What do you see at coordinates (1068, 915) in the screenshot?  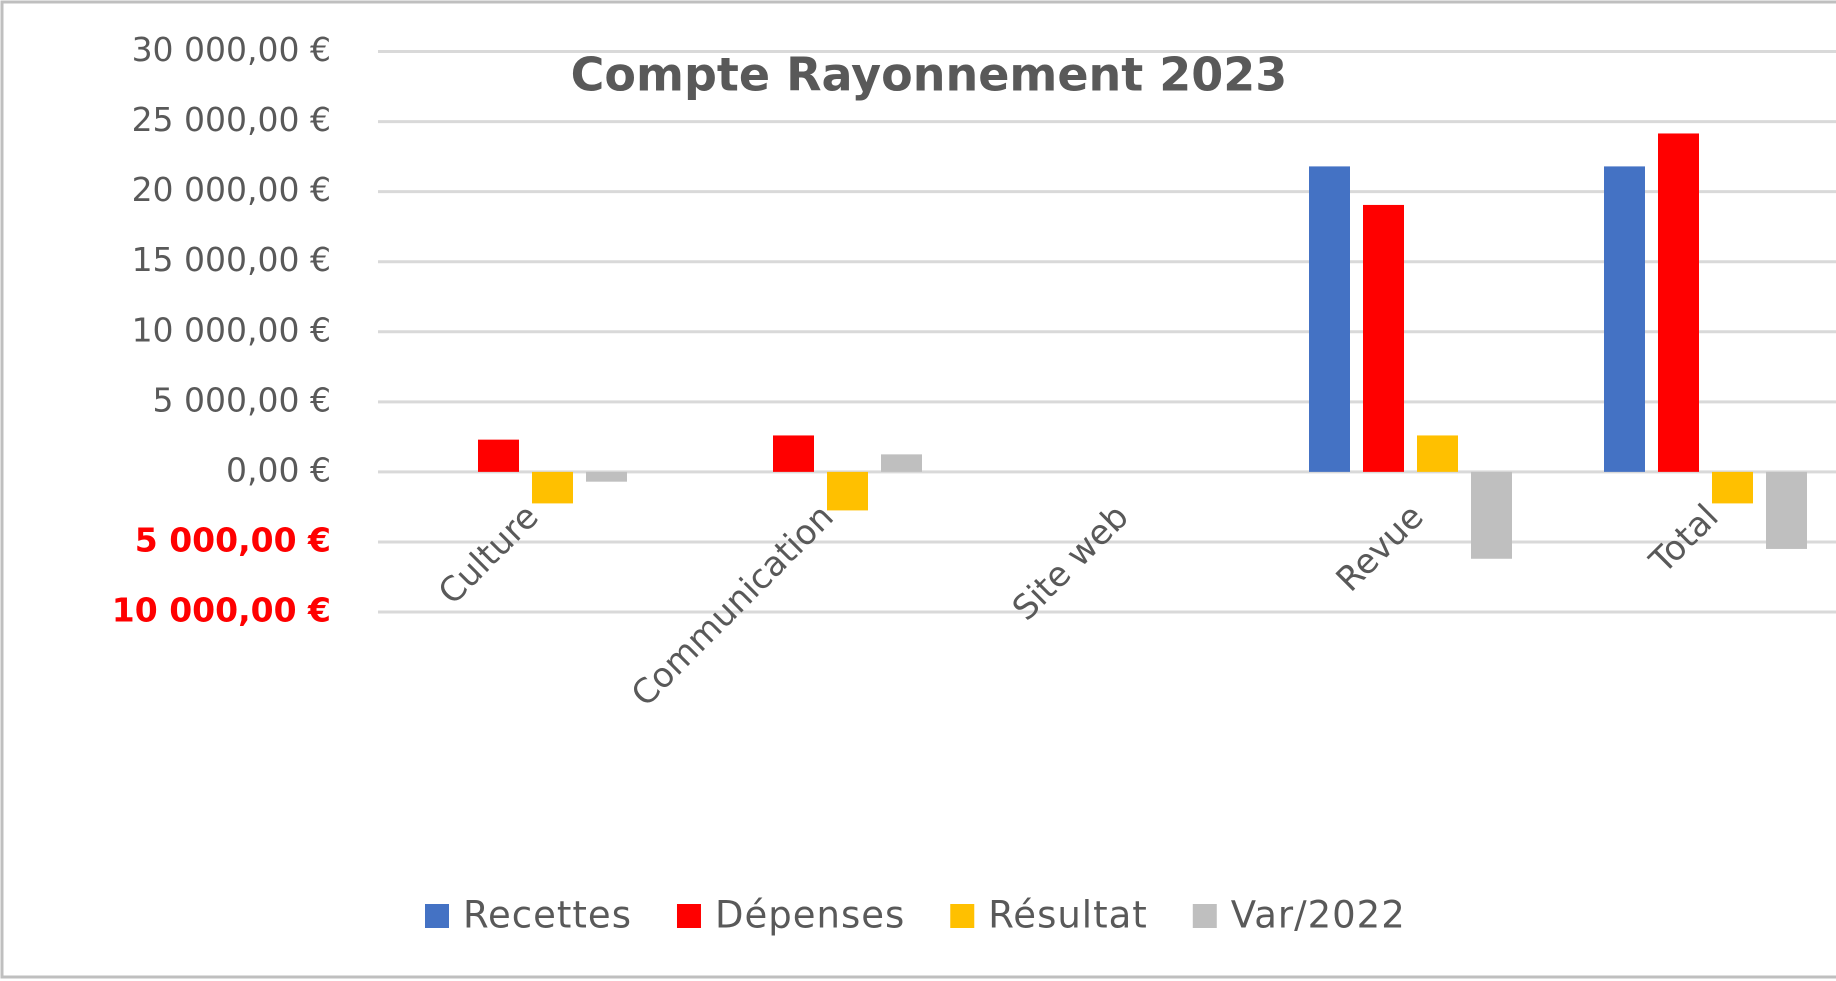 I see `legend-label: Résultat` at bounding box center [1068, 915].